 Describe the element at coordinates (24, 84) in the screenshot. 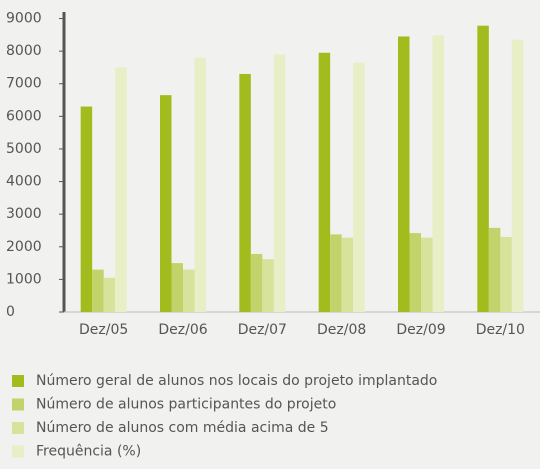

I see `y-tick-label: 7000` at that location.